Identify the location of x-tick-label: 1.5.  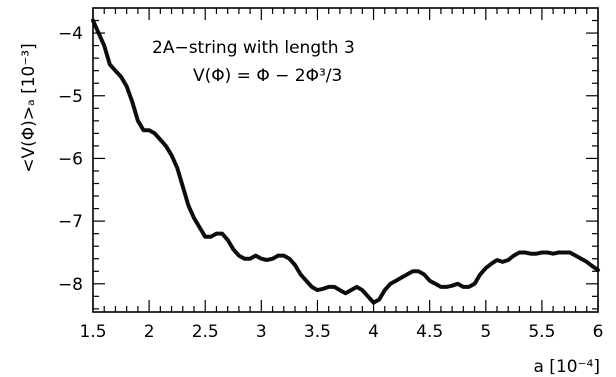
(92, 332).